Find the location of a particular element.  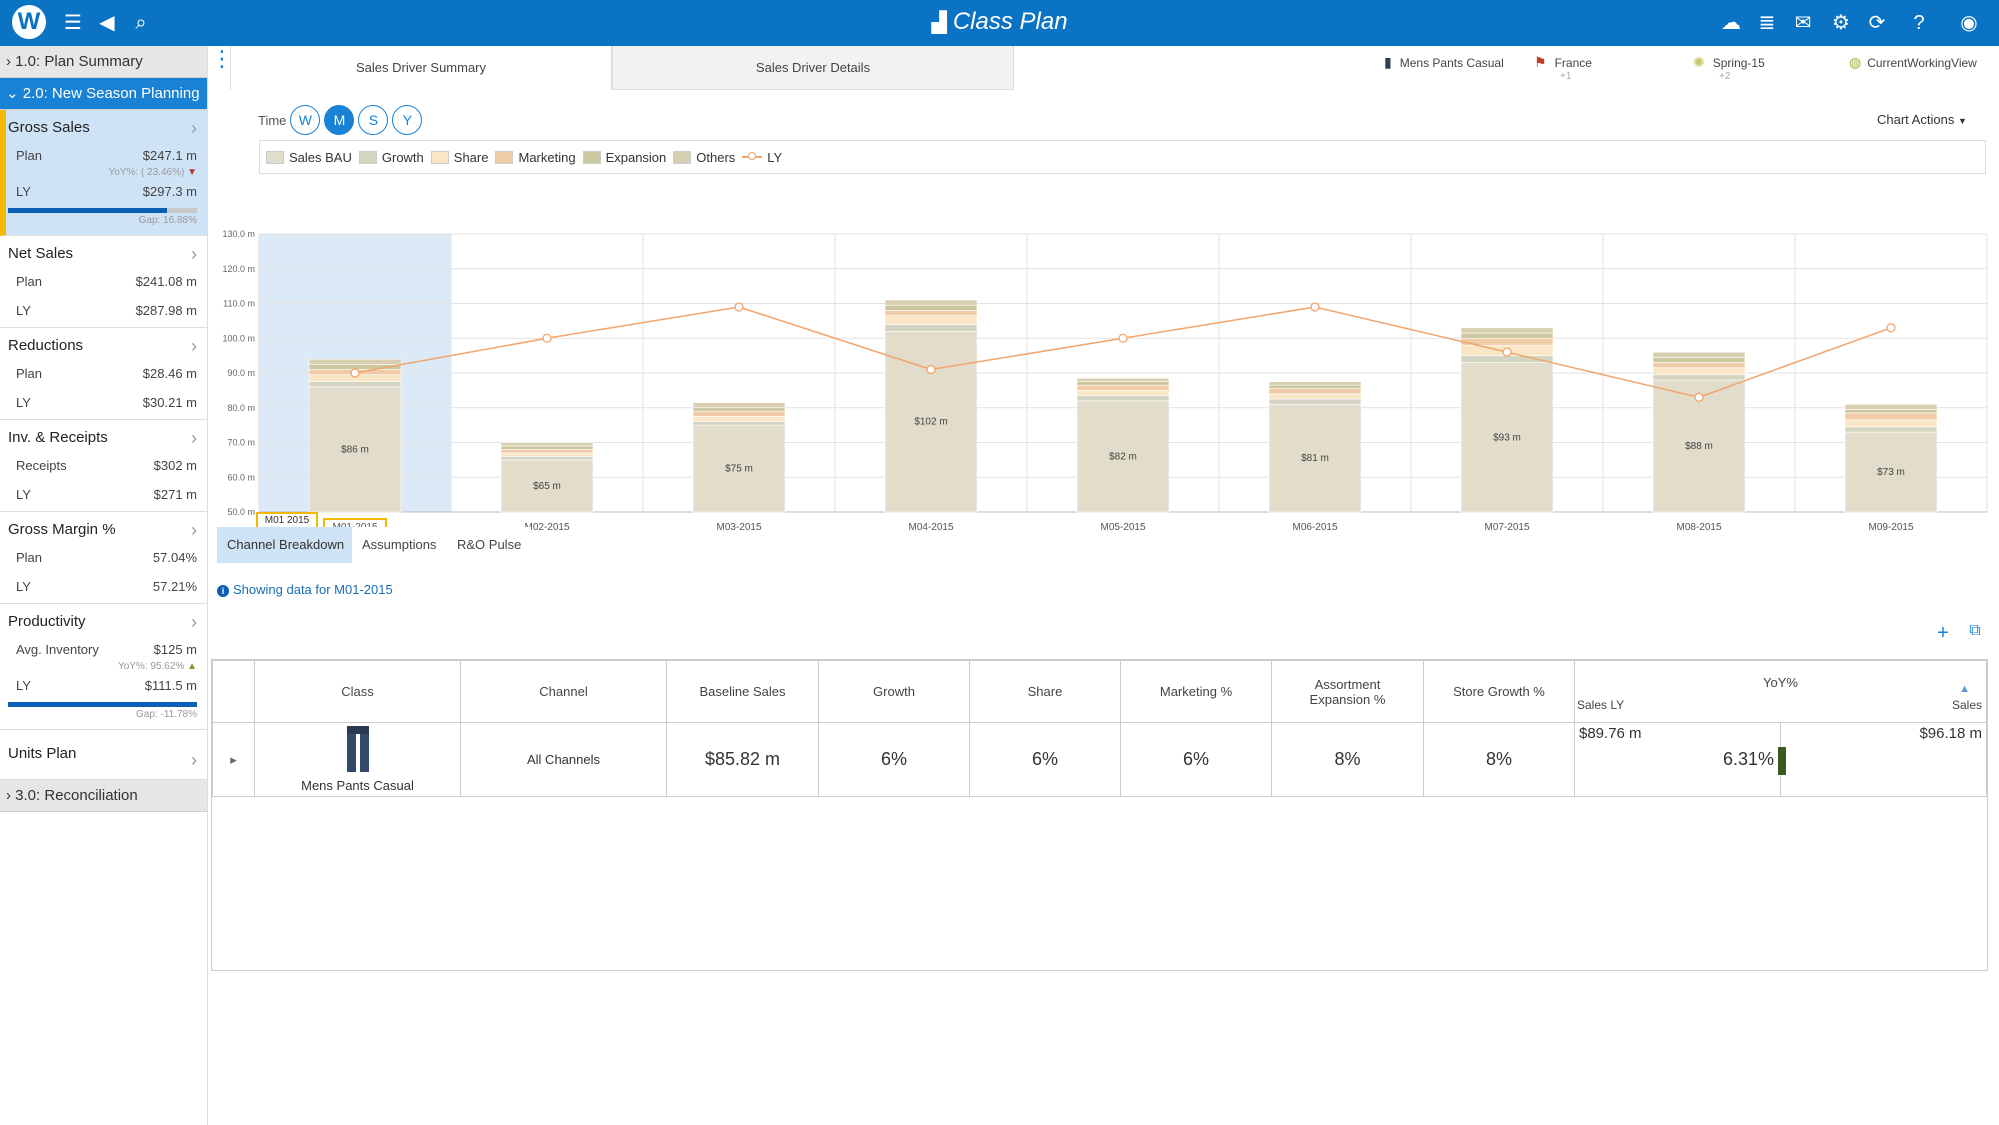

legend-item: Others is located at coordinates (704, 157).